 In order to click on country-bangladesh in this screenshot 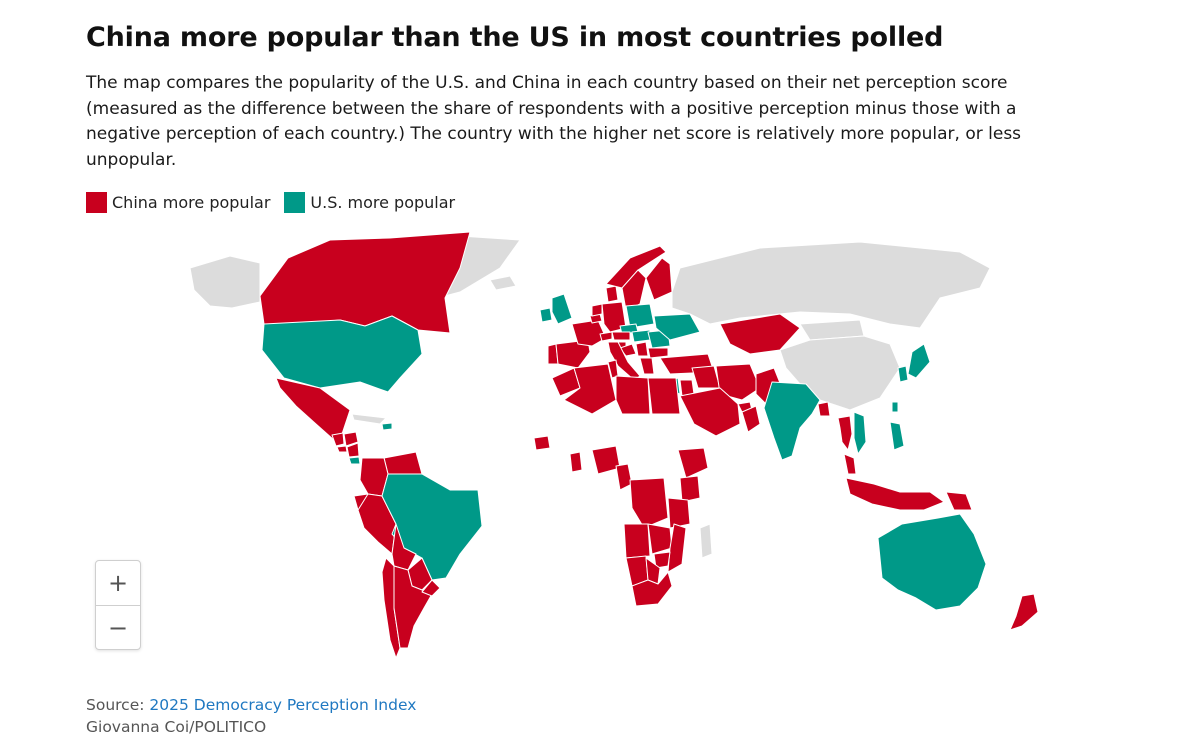, I will do `click(824, 409)`.